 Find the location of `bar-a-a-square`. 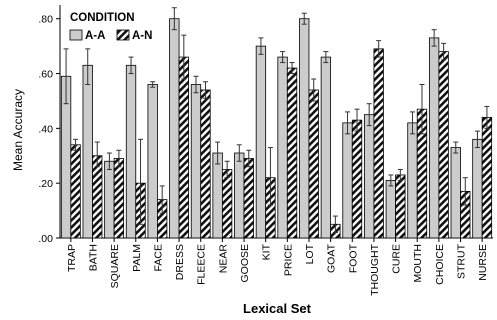

bar-a-a-square is located at coordinates (109, 199).